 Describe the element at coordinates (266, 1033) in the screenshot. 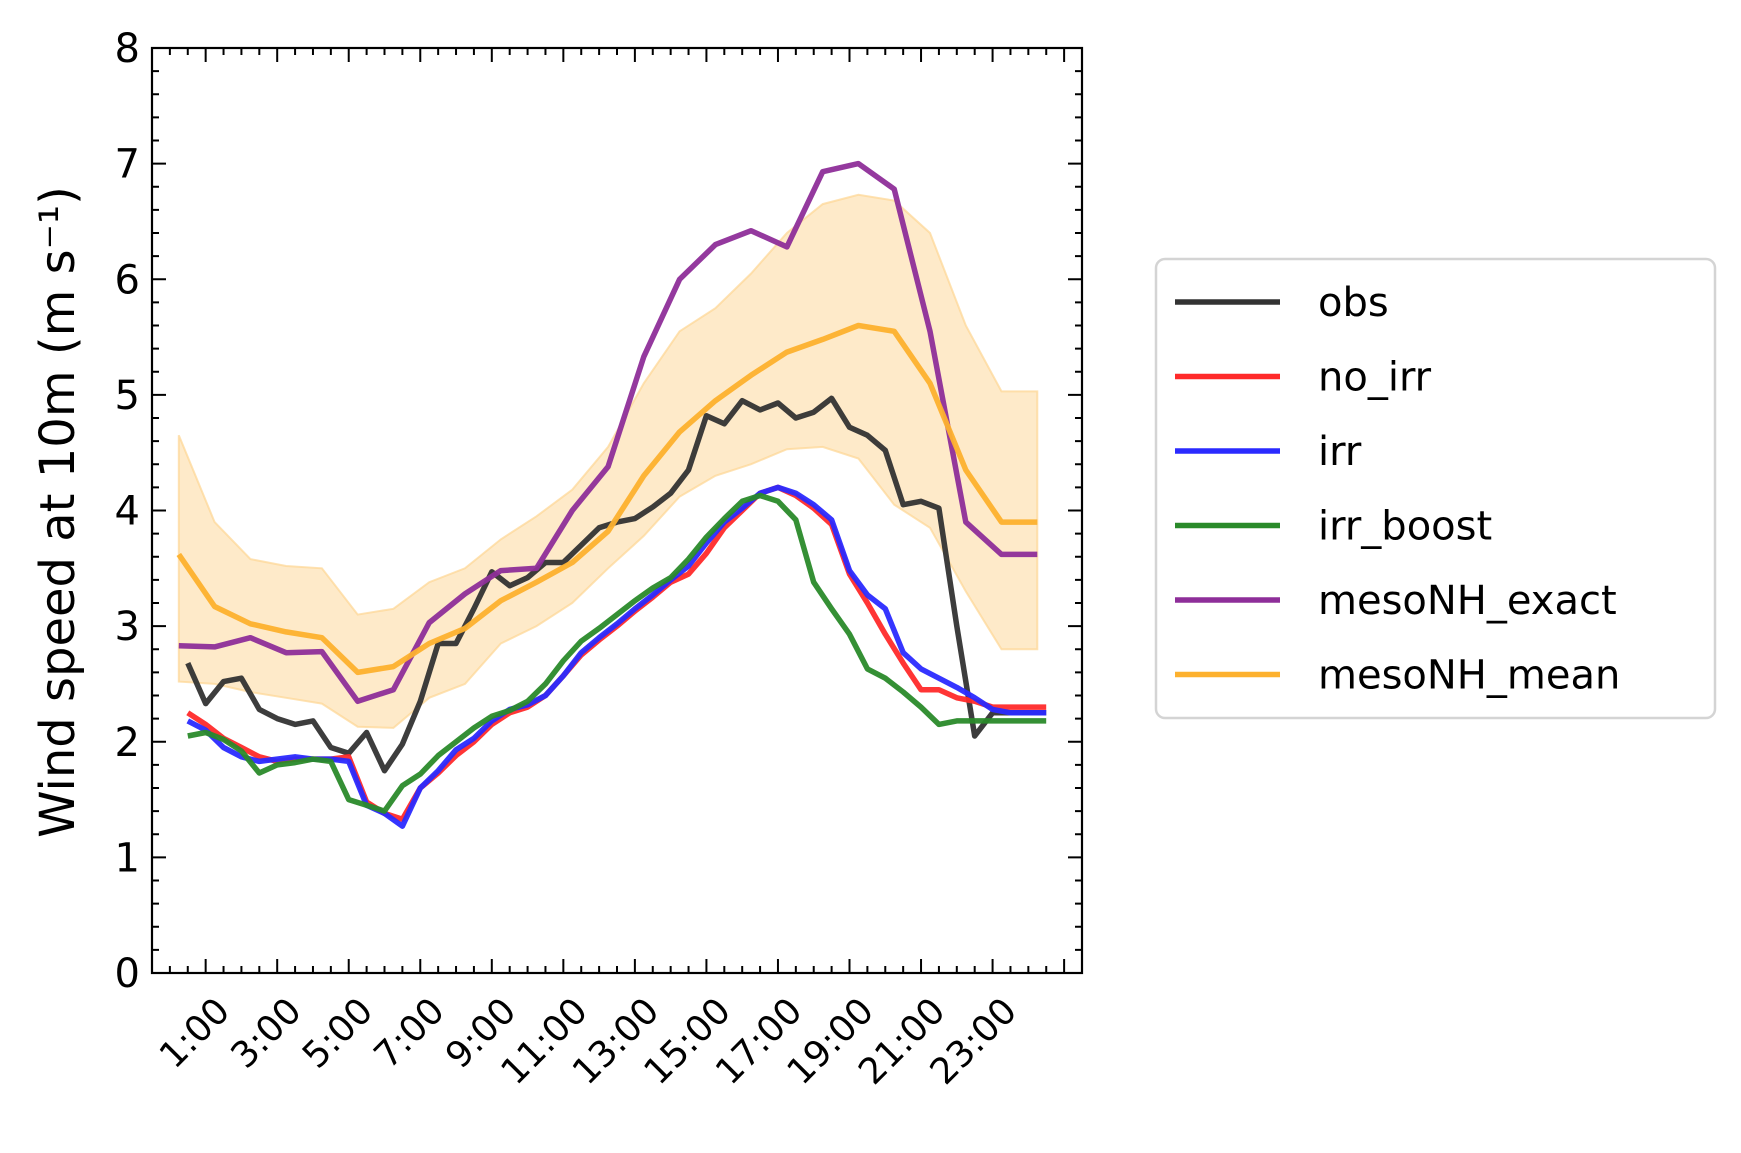

I see `x-tick-label: 3:00` at that location.